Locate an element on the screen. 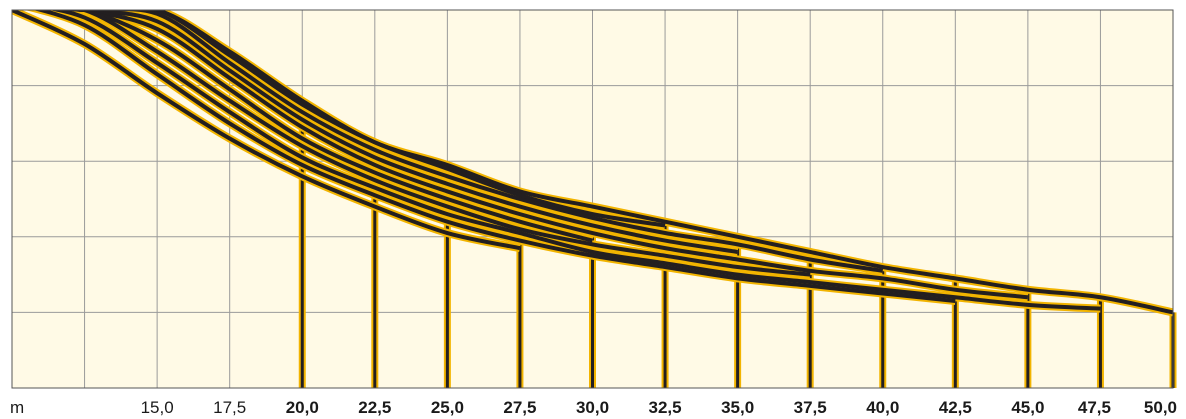 Image resolution: width=1186 pixels, height=419 pixels. x-tick-label: 15,0 is located at coordinates (157, 407).